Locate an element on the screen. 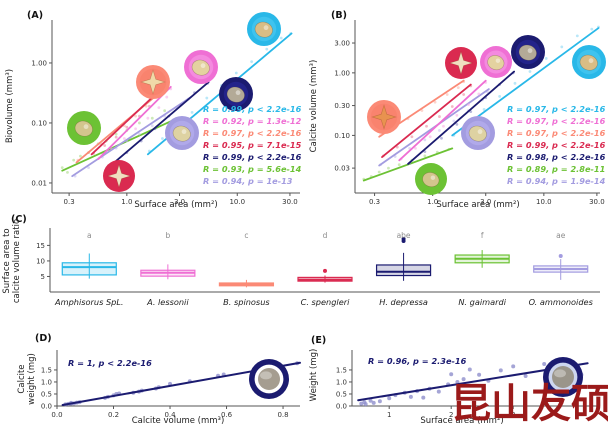 The height and width of the screenshot is (430, 608). x-tick-label: 30.0 is located at coordinates (597, 202).